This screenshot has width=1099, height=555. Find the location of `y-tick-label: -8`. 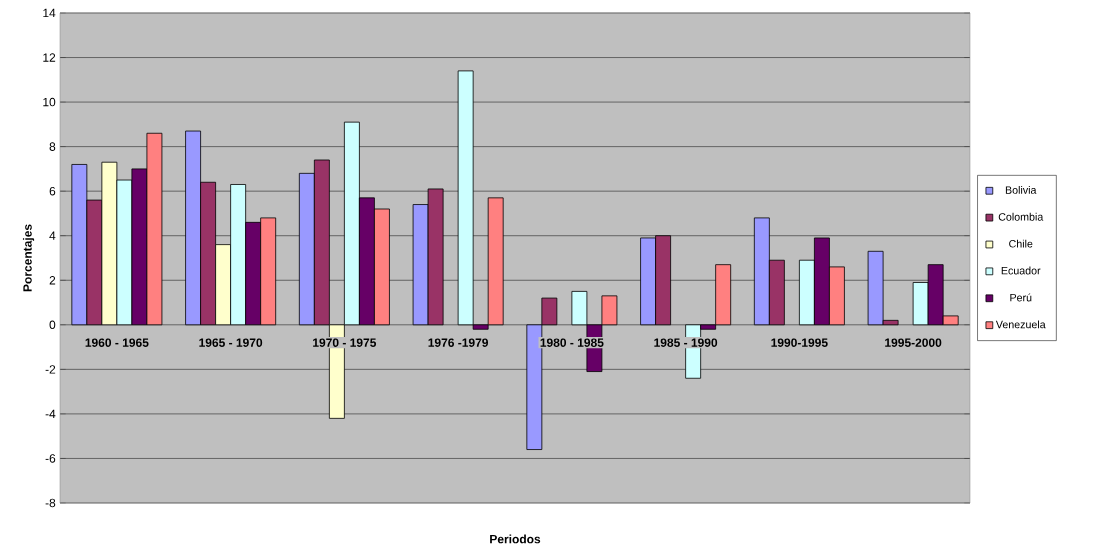

y-tick-label: -8 is located at coordinates (50, 503).